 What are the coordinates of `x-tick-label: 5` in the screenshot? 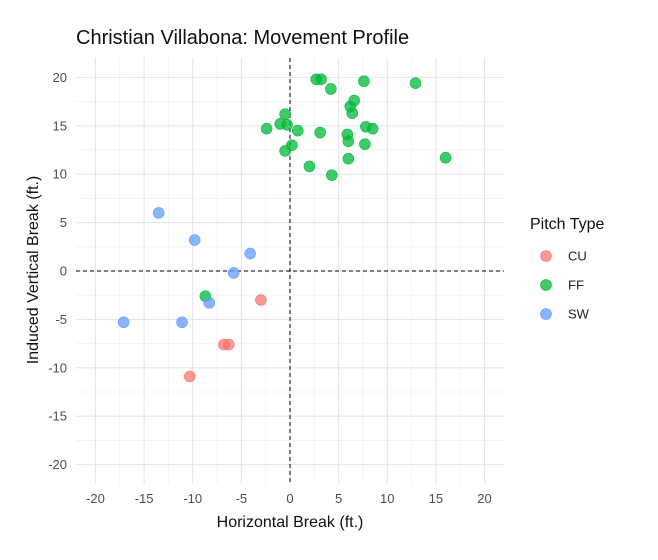 It's located at (338, 498).